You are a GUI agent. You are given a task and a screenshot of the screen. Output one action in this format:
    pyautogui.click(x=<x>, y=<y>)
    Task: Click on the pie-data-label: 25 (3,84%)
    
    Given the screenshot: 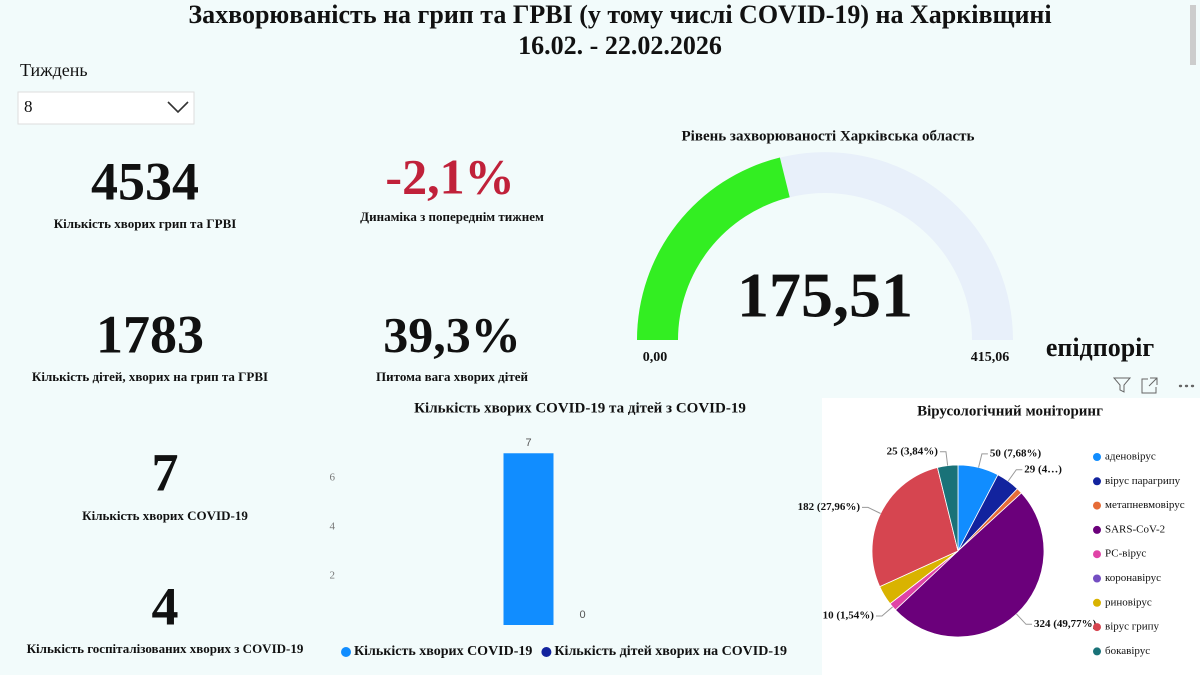 What is the action you would take?
    pyautogui.click(x=913, y=451)
    